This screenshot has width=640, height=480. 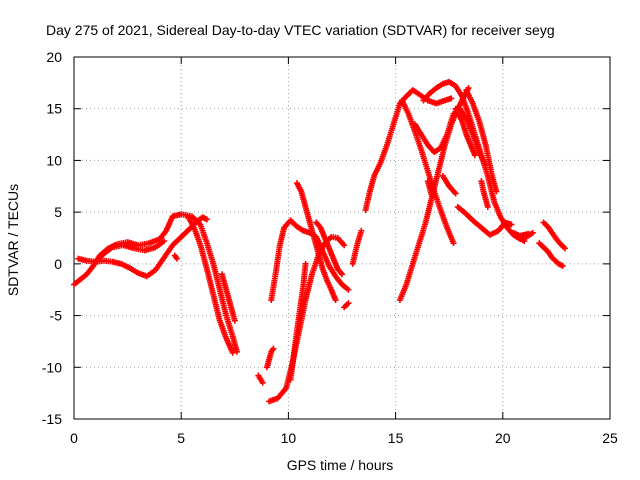 What do you see at coordinates (52, 419) in the screenshot?
I see `y-tick-label: -15` at bounding box center [52, 419].